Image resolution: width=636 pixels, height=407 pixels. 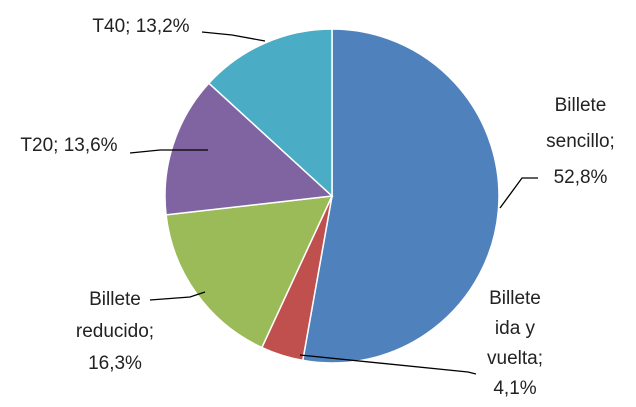 What do you see at coordinates (115, 331) in the screenshot?
I see `data-label: Billete reducido; 16,3%` at bounding box center [115, 331].